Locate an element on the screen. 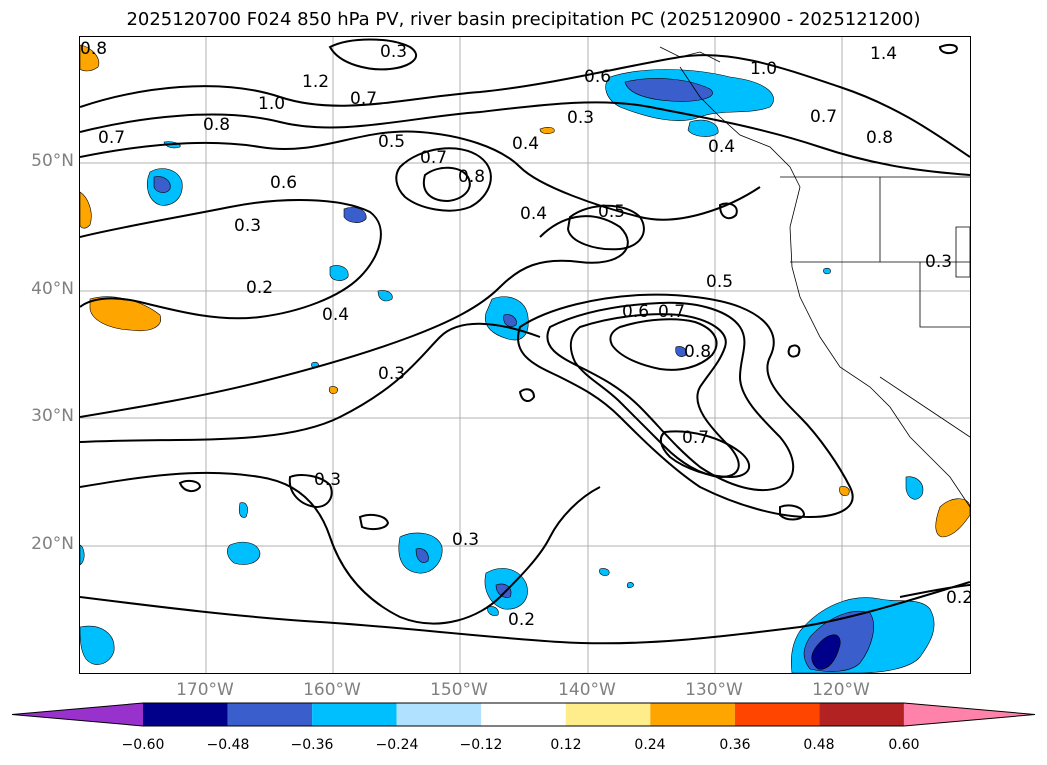  contour-label: 1.2 is located at coordinates (315, 82).